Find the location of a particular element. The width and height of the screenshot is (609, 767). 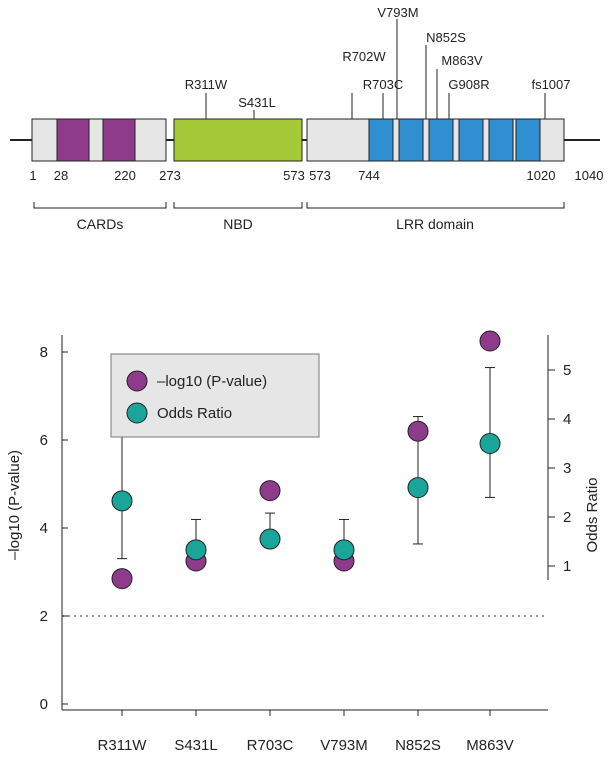

nbd-domain is located at coordinates (238, 140).